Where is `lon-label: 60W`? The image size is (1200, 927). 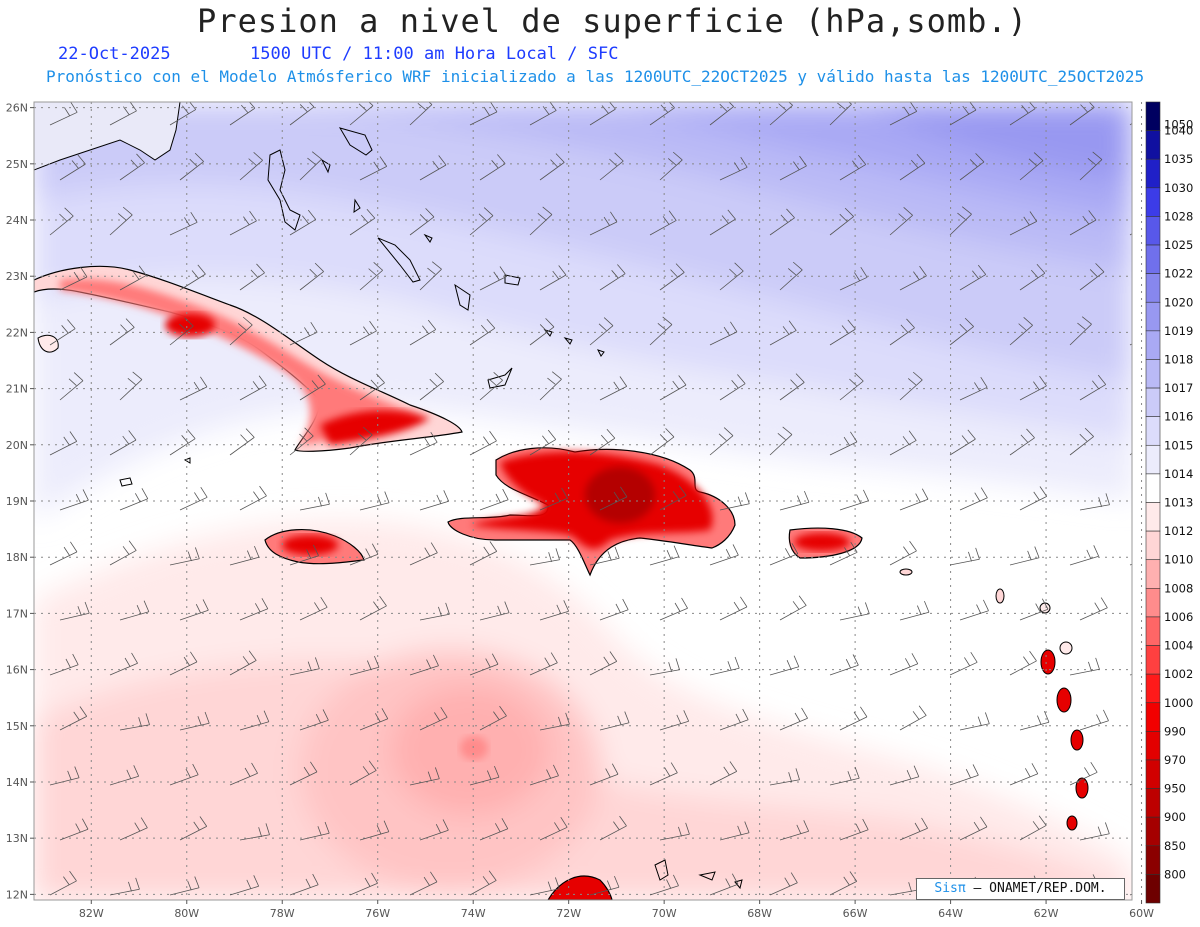 lon-label: 60W is located at coordinates (1141, 913).